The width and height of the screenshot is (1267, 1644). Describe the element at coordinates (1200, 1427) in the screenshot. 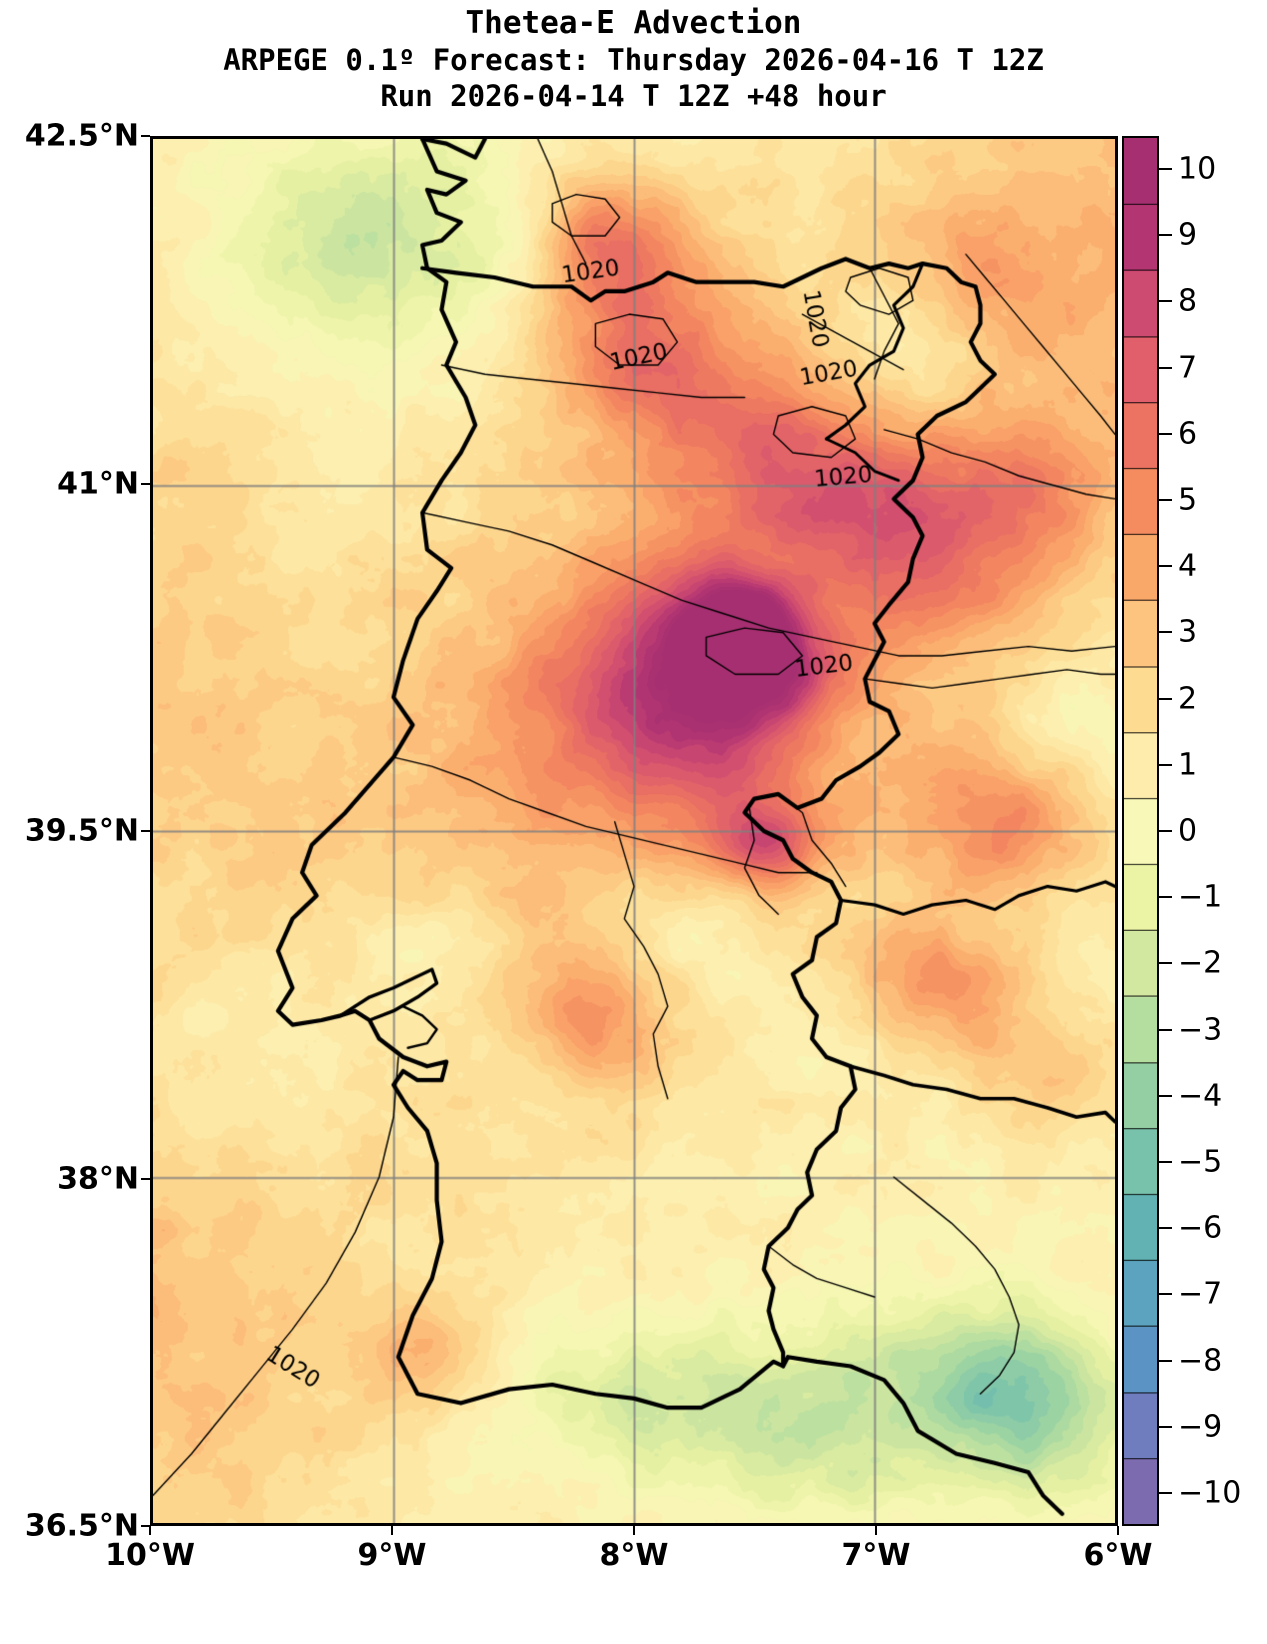

I see `colorbar-tick-label: −9` at that location.